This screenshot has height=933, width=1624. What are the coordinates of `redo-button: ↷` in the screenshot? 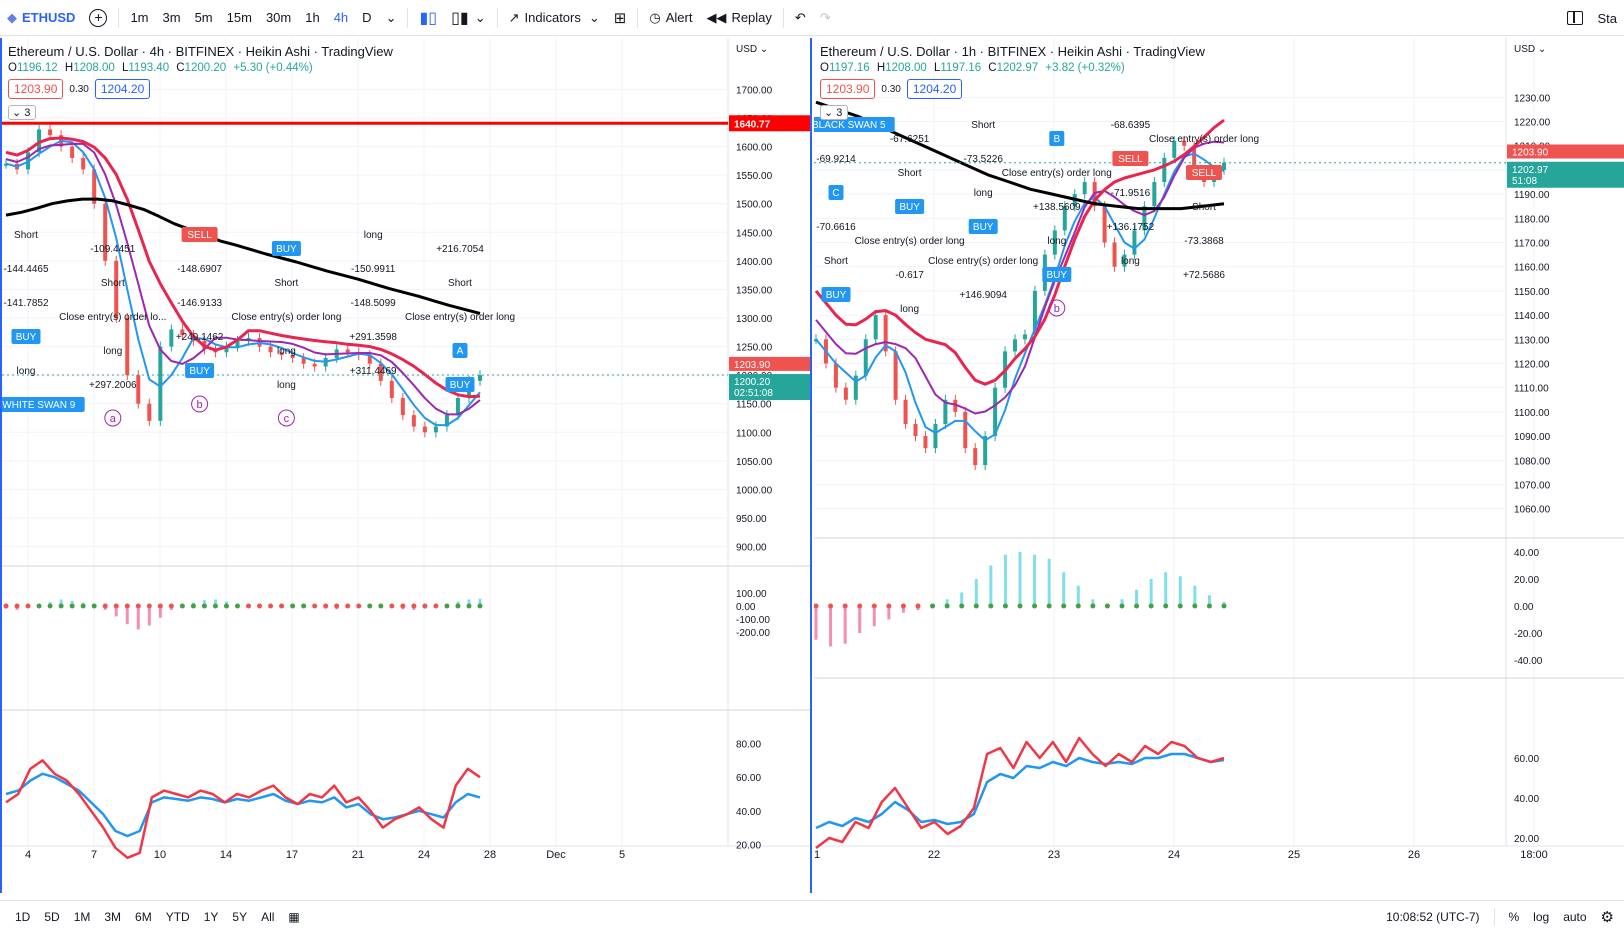 It's located at (825, 18).